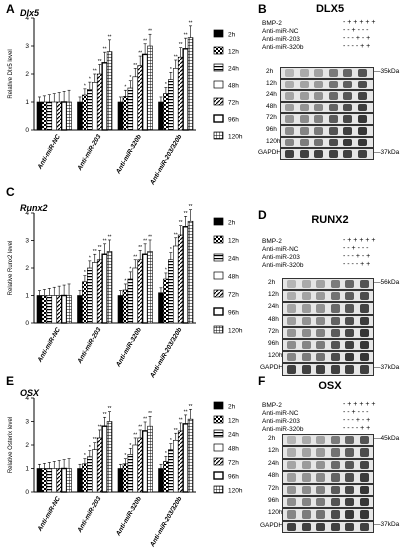  What do you see at coordinates (275, 513) in the screenshot?
I see `blot-row-label: 120h` at bounding box center [275, 513].